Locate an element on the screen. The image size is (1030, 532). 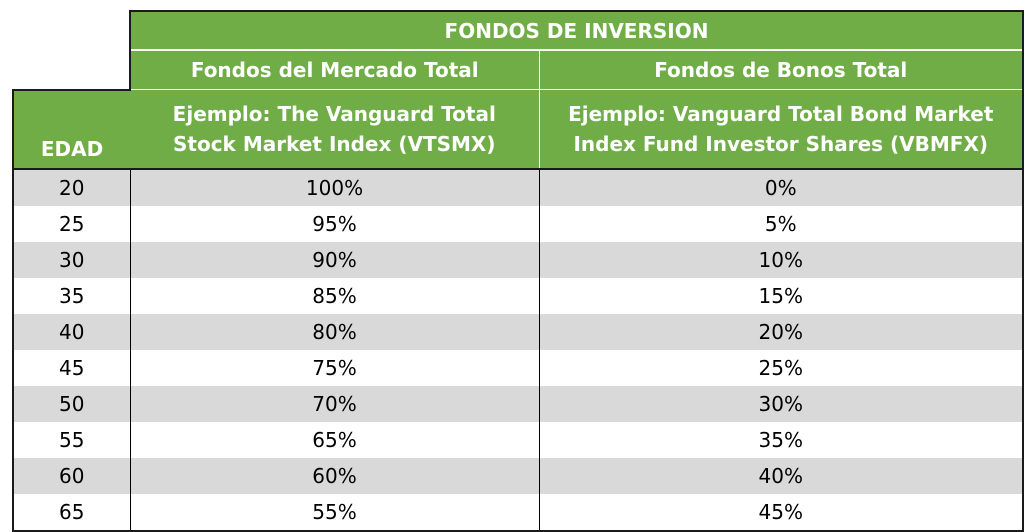
table-row: 20 100% 0% is located at coordinates (518, 186).